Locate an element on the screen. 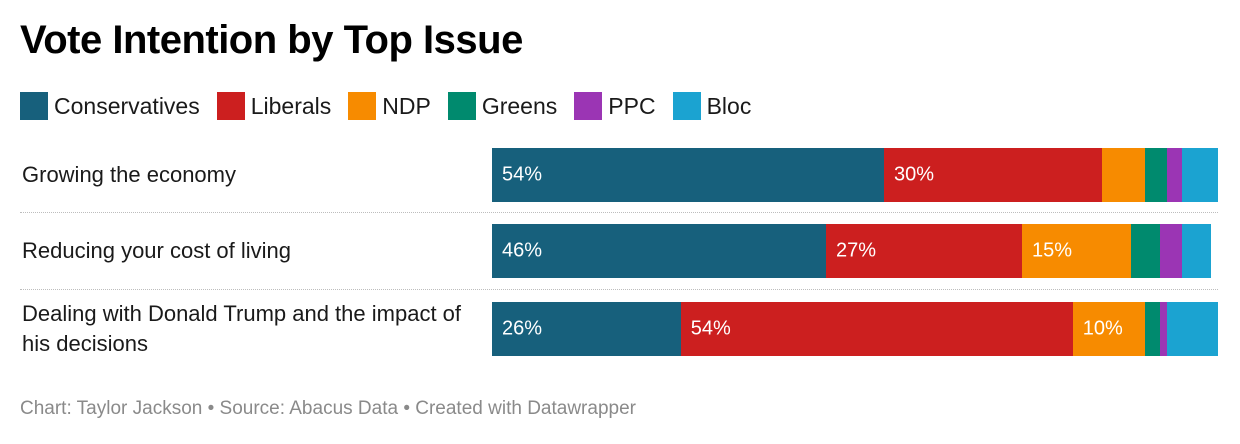  legend-label-conservatives: Conservatives is located at coordinates (127, 105).